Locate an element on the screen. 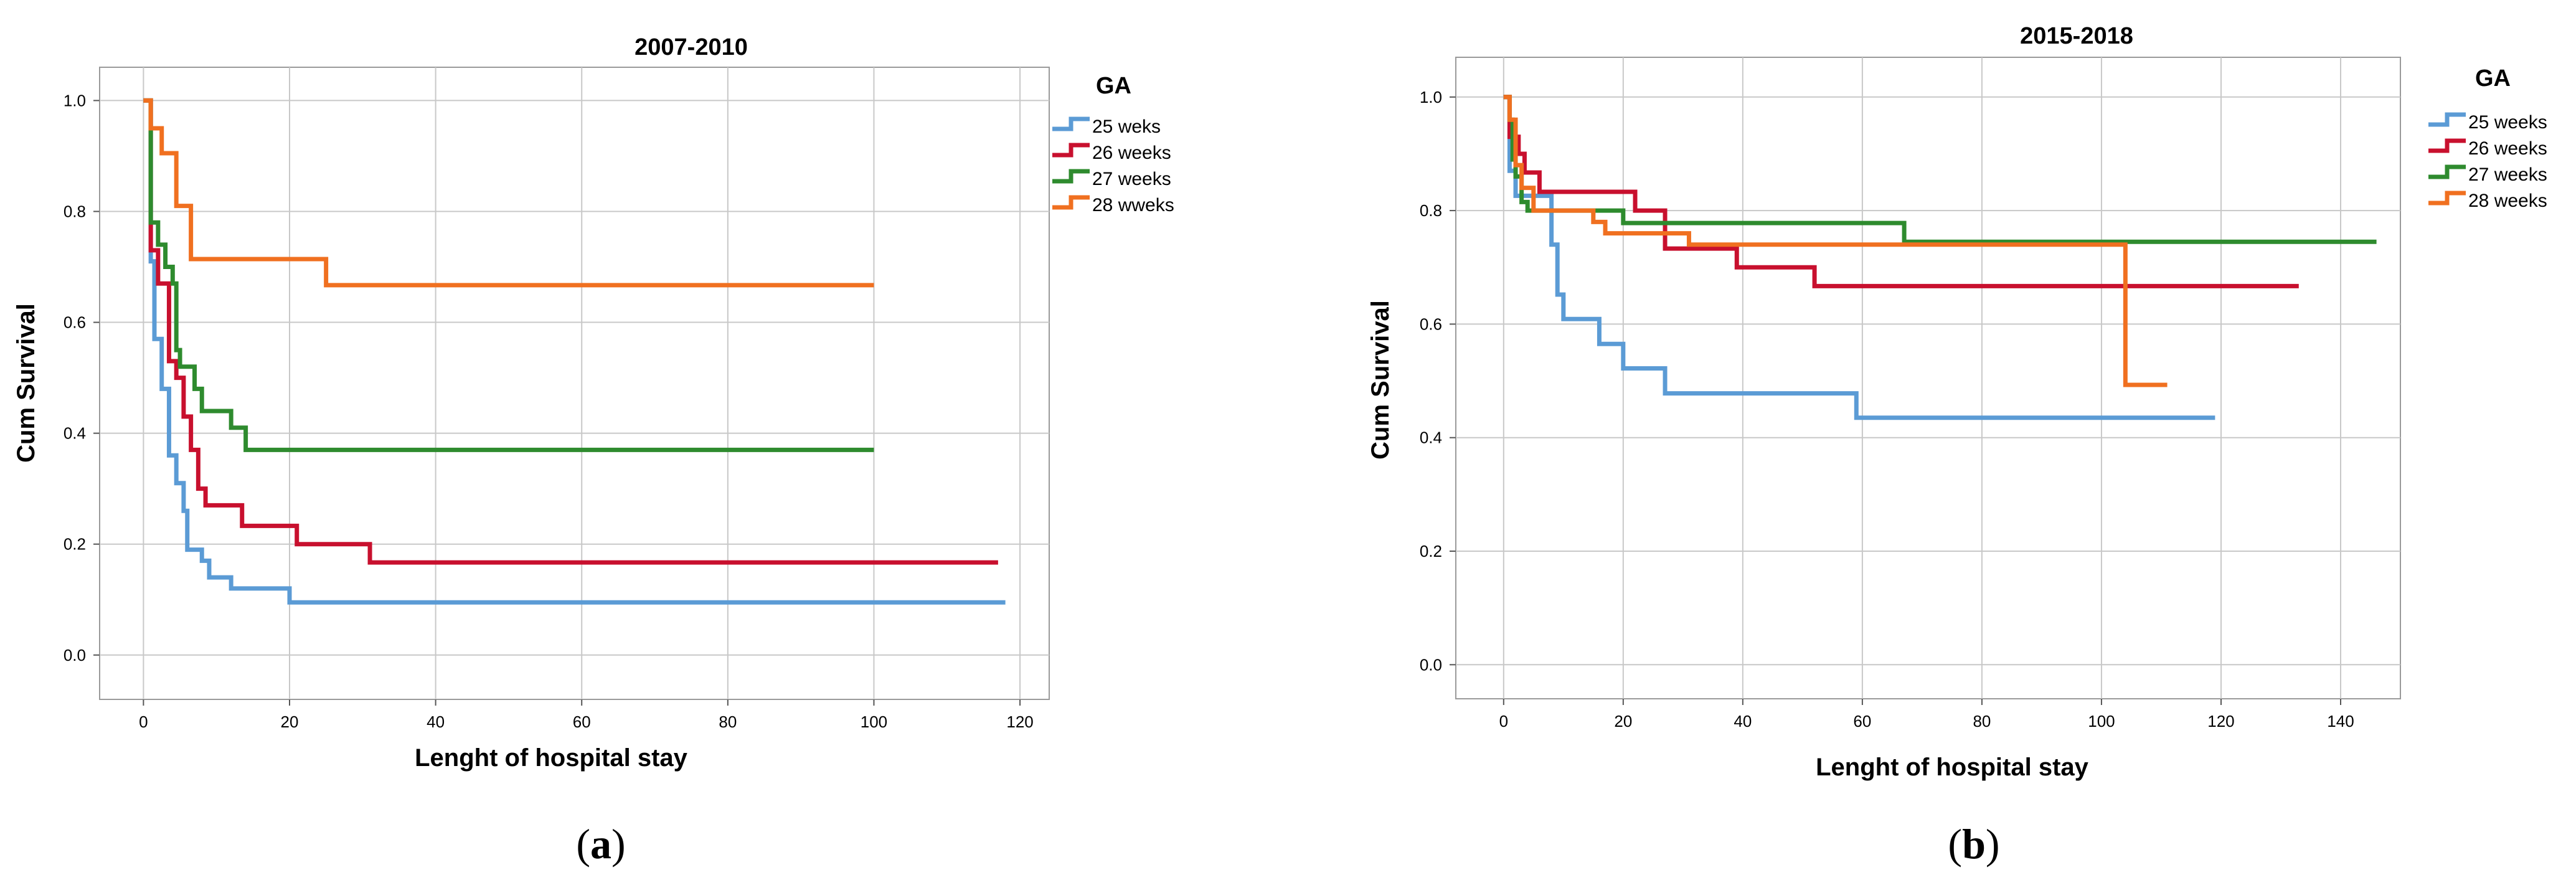 The height and width of the screenshot is (880, 2576). legend-item: 28 wweks is located at coordinates (1113, 205).